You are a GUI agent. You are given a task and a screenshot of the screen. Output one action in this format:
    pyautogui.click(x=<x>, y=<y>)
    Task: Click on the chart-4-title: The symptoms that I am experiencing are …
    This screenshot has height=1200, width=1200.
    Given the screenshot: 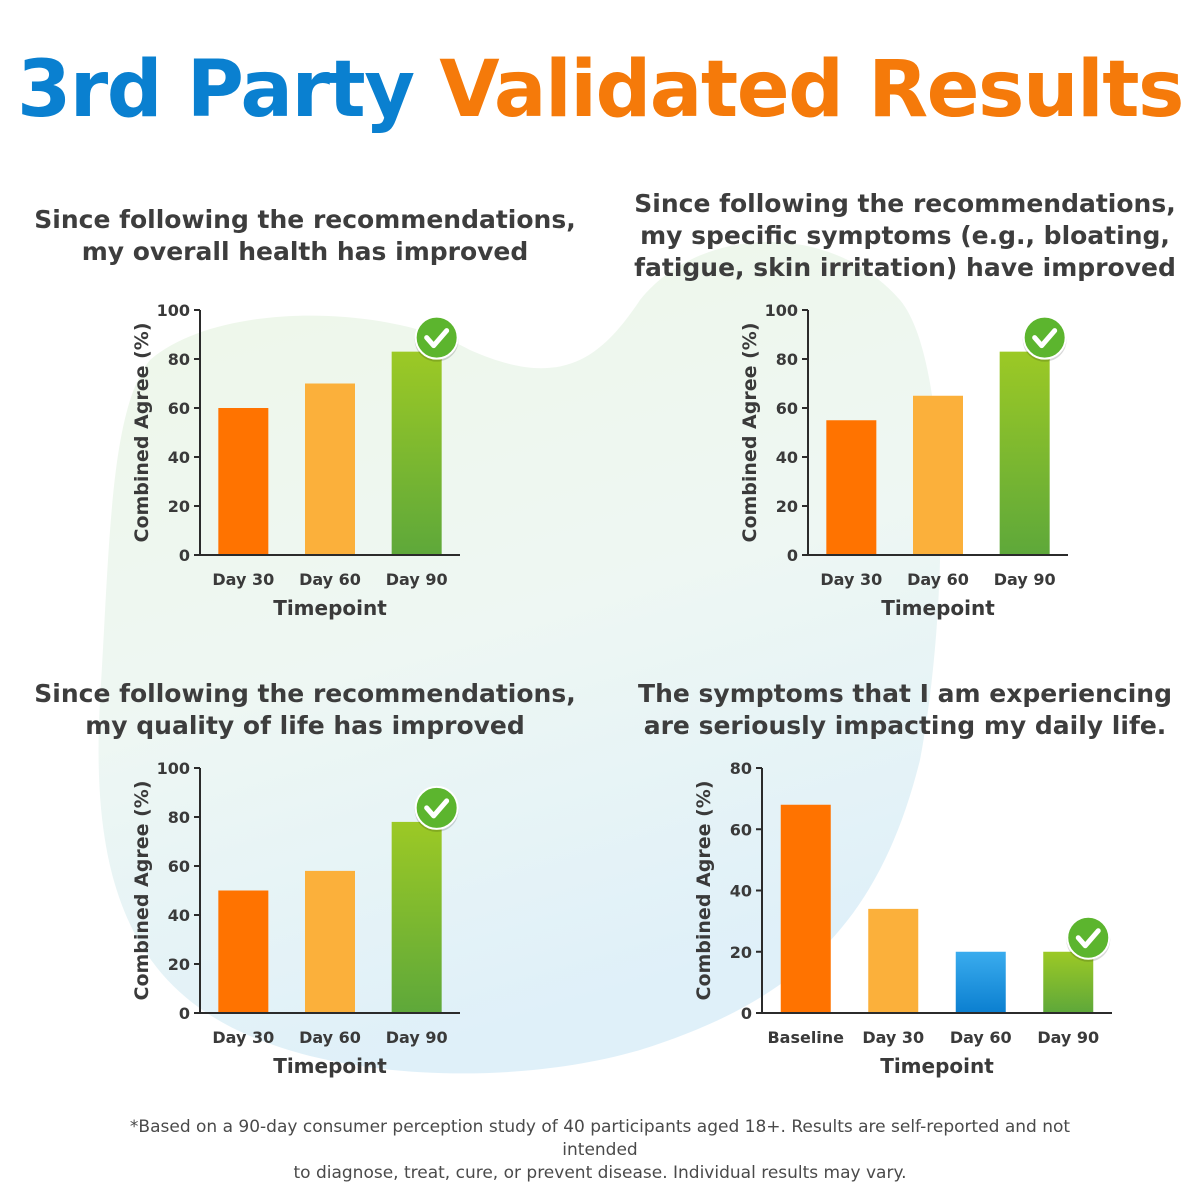 What is the action you would take?
    pyautogui.click(x=905, y=710)
    